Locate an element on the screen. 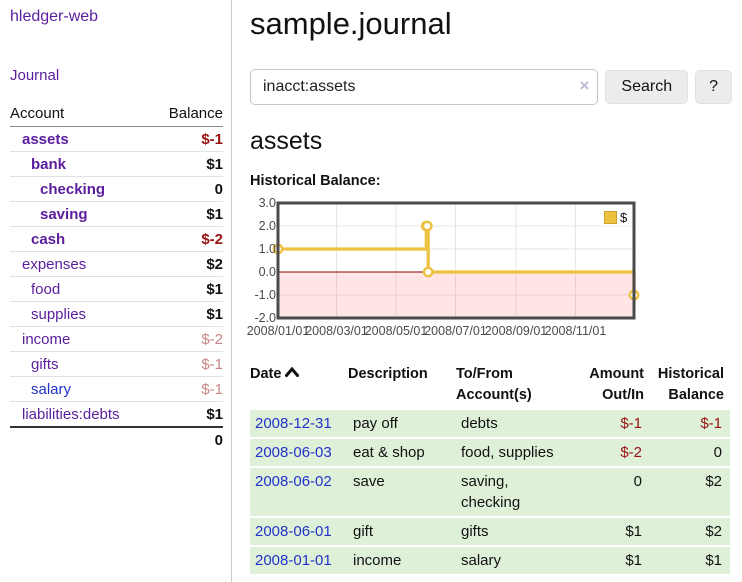  search-button: Search is located at coordinates (647, 87).